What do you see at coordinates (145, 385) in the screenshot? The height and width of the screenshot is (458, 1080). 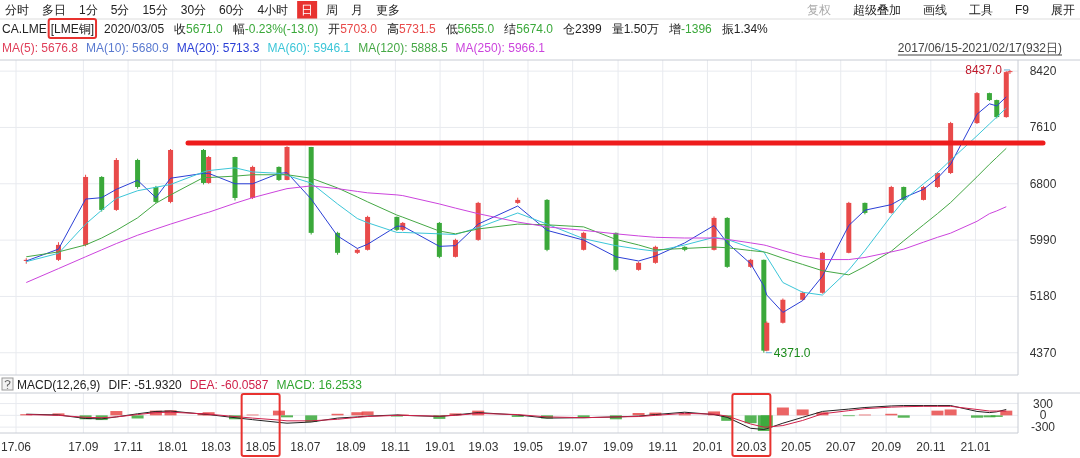 I see `text: DIF: -51.9320` at bounding box center [145, 385].